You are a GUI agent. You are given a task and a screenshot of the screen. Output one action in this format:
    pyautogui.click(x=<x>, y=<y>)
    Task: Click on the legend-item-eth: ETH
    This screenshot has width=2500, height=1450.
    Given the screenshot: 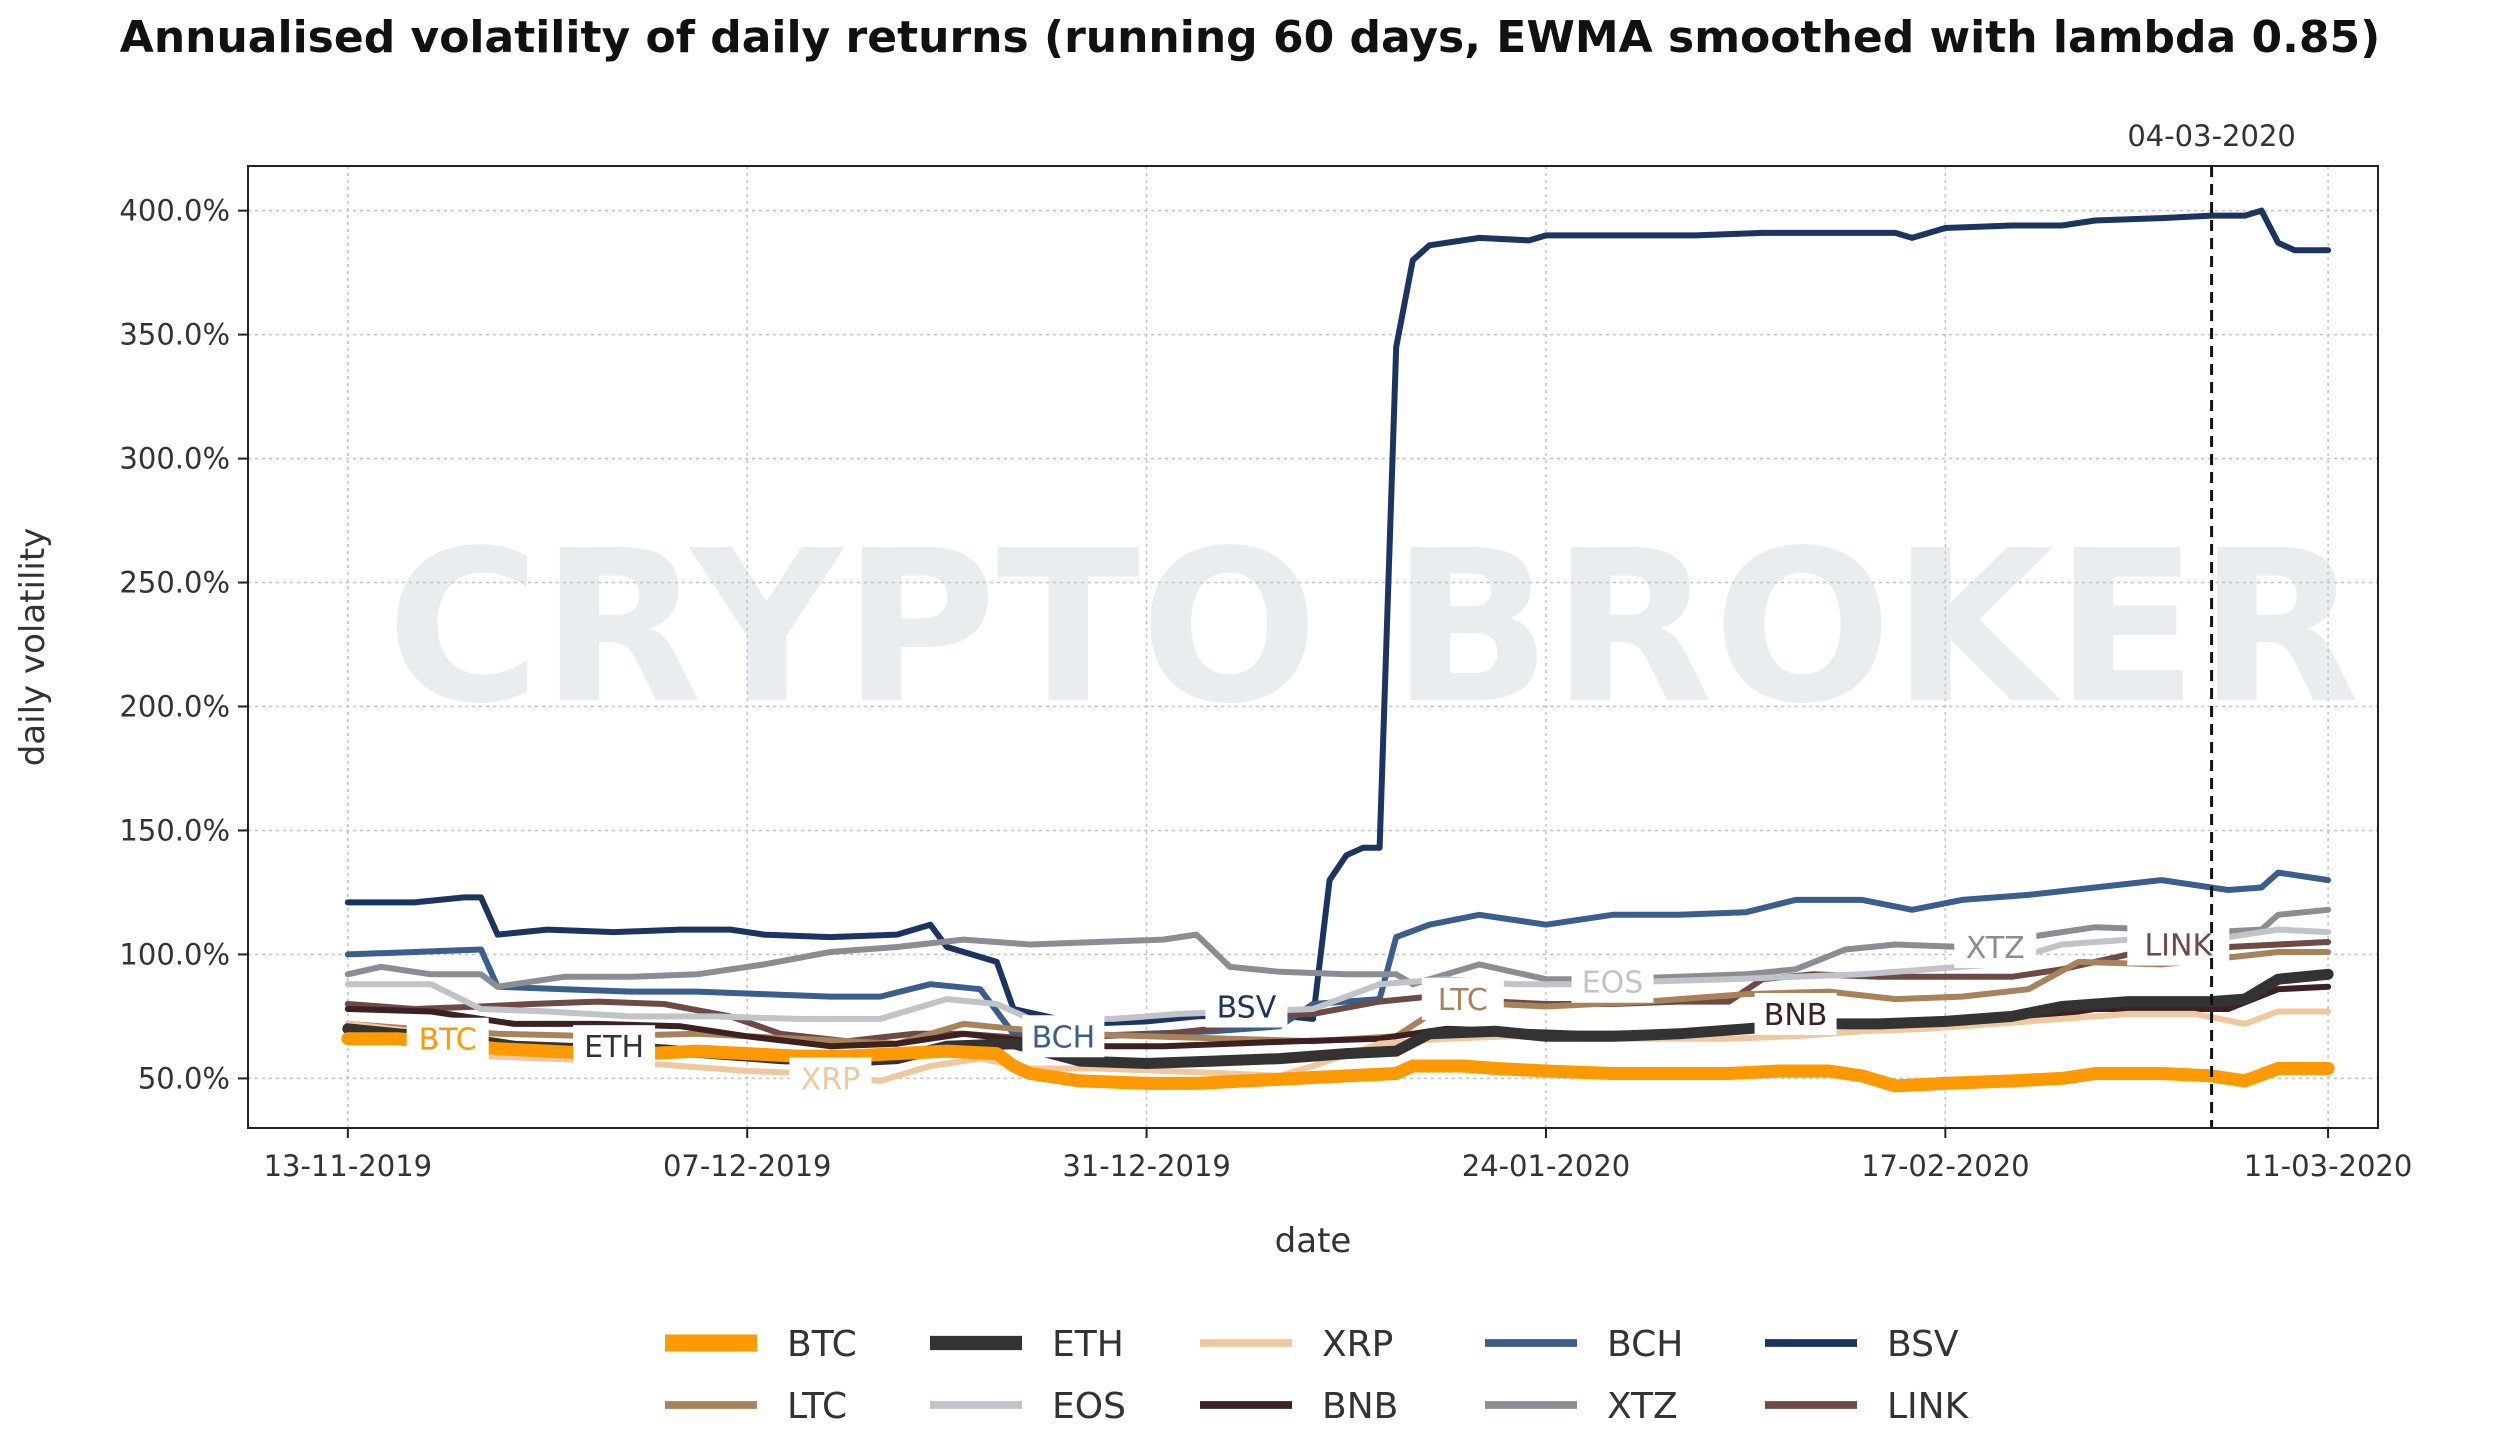 What is the action you would take?
    pyautogui.click(x=1027, y=1344)
    